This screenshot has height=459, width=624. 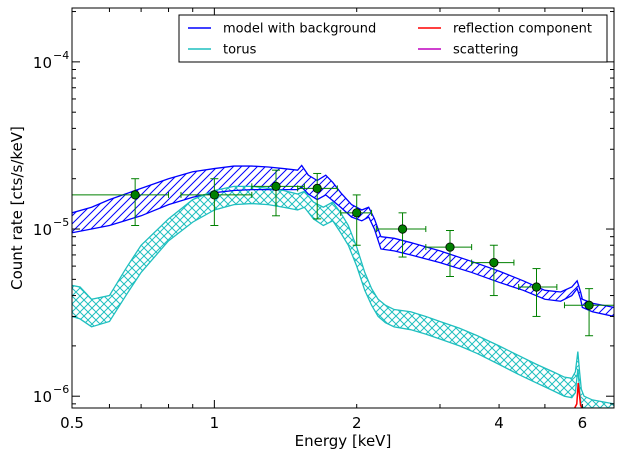 I want to click on legend-label: scattering, so click(x=486, y=50).